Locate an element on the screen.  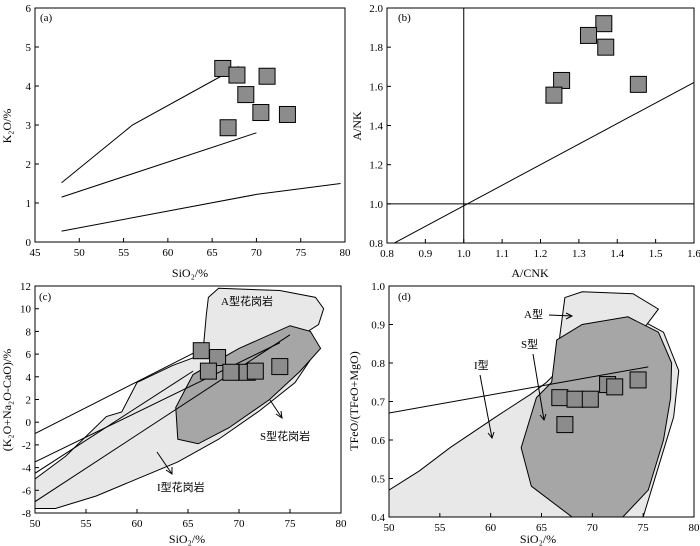
x-axis-label: A/CNK is located at coordinates (530, 273).